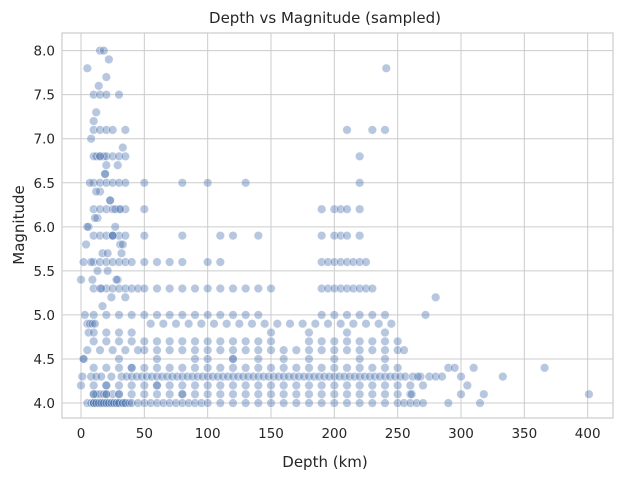 The height and width of the screenshot is (479, 623). I want to click on y-tick-label: 6.5, so click(44, 184).